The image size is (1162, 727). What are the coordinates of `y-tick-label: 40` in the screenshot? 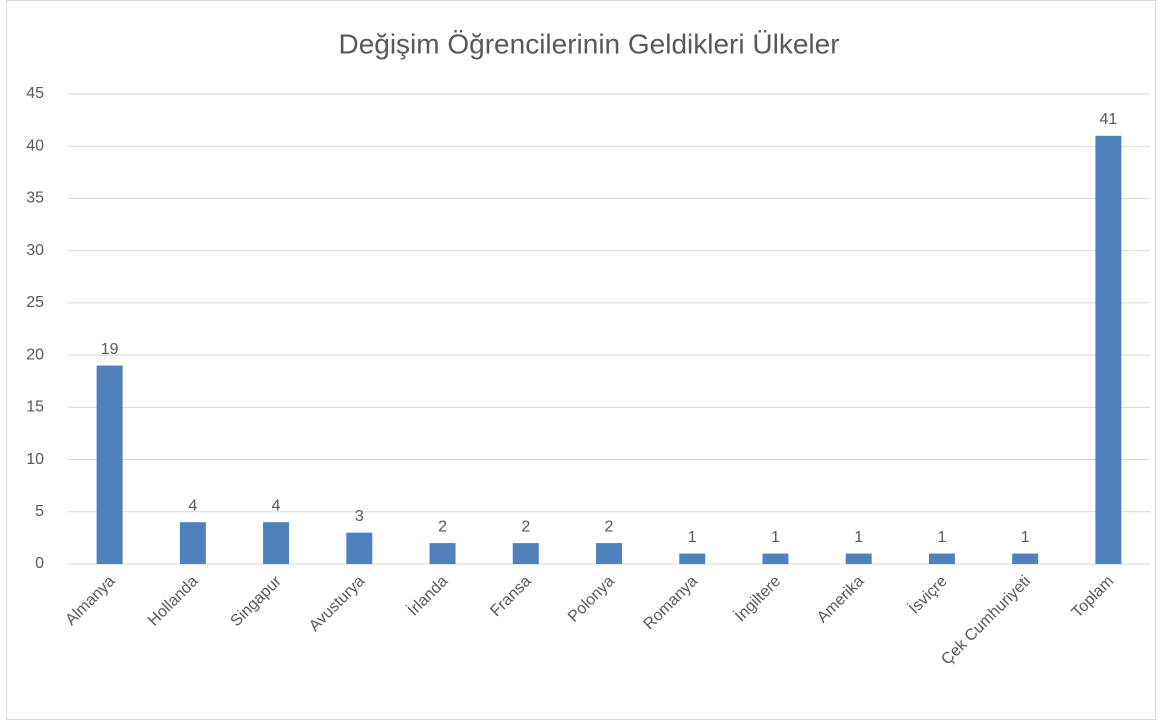 It's located at (35, 145).